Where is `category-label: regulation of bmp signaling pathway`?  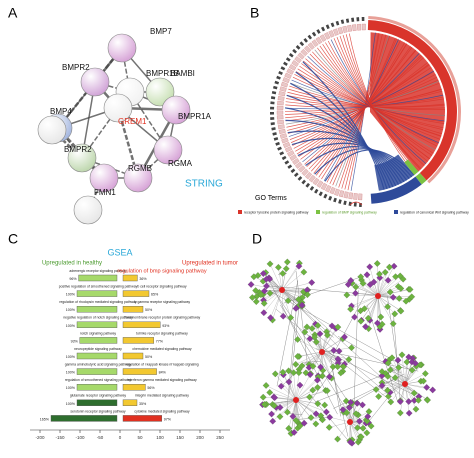
category-label: regulation of bmp signaling pathway is located at coordinates (161, 271).